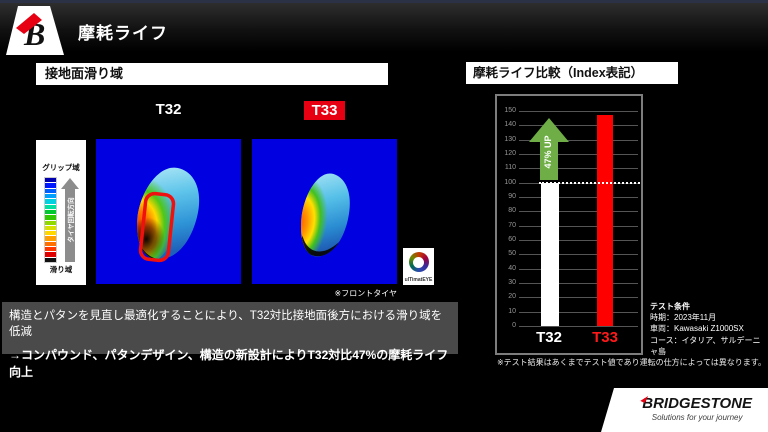  Describe the element at coordinates (384, 29) in the screenshot. I see `header: B 摩耗ライフ` at that location.